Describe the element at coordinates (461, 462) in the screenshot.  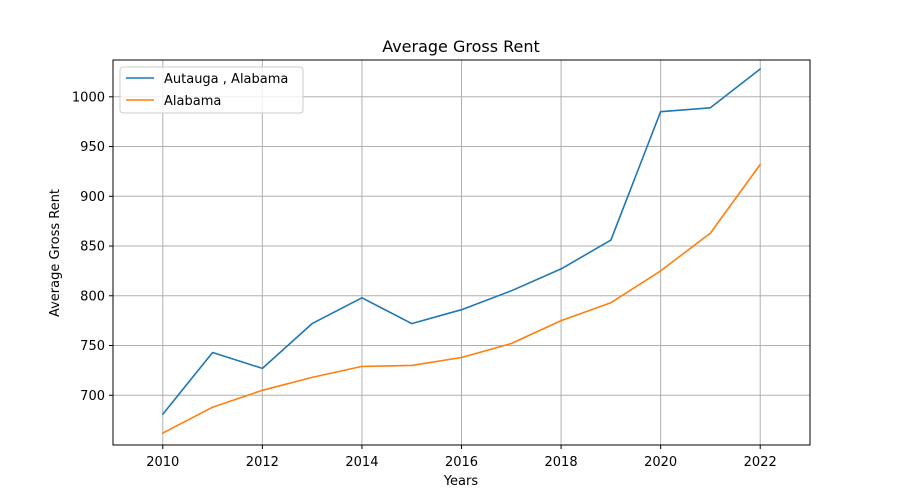
I see `x-tick-label: 2016` at that location.